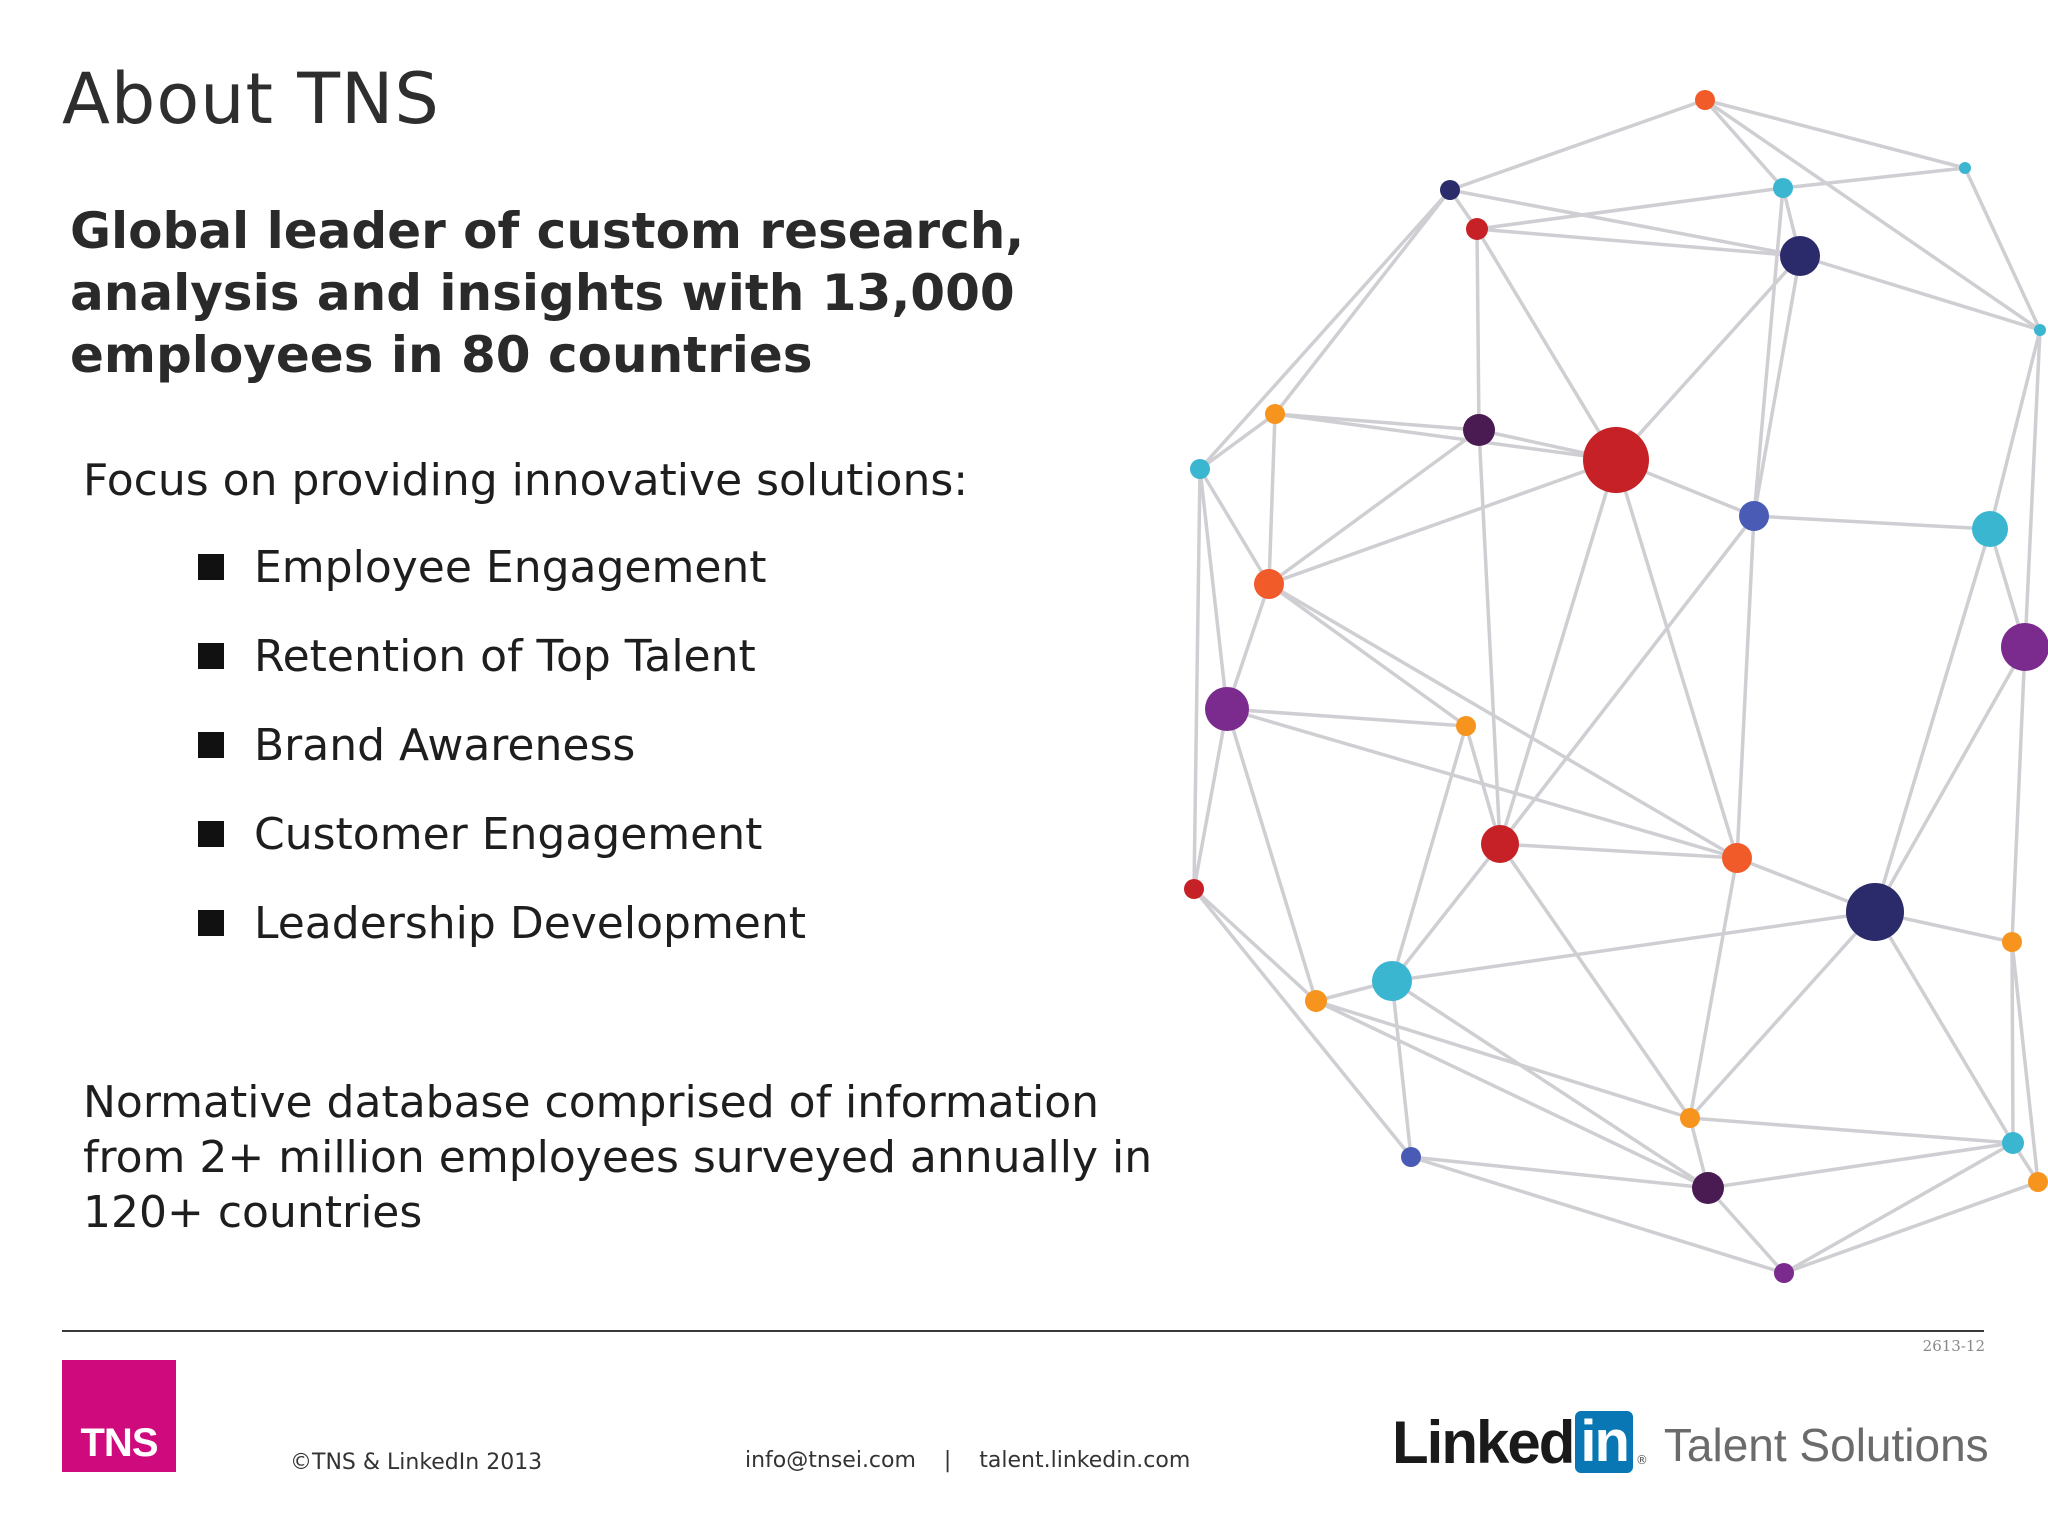  Describe the element at coordinates (1604, 1442) in the screenshot. I see `linkedin-in-icon: in` at that location.